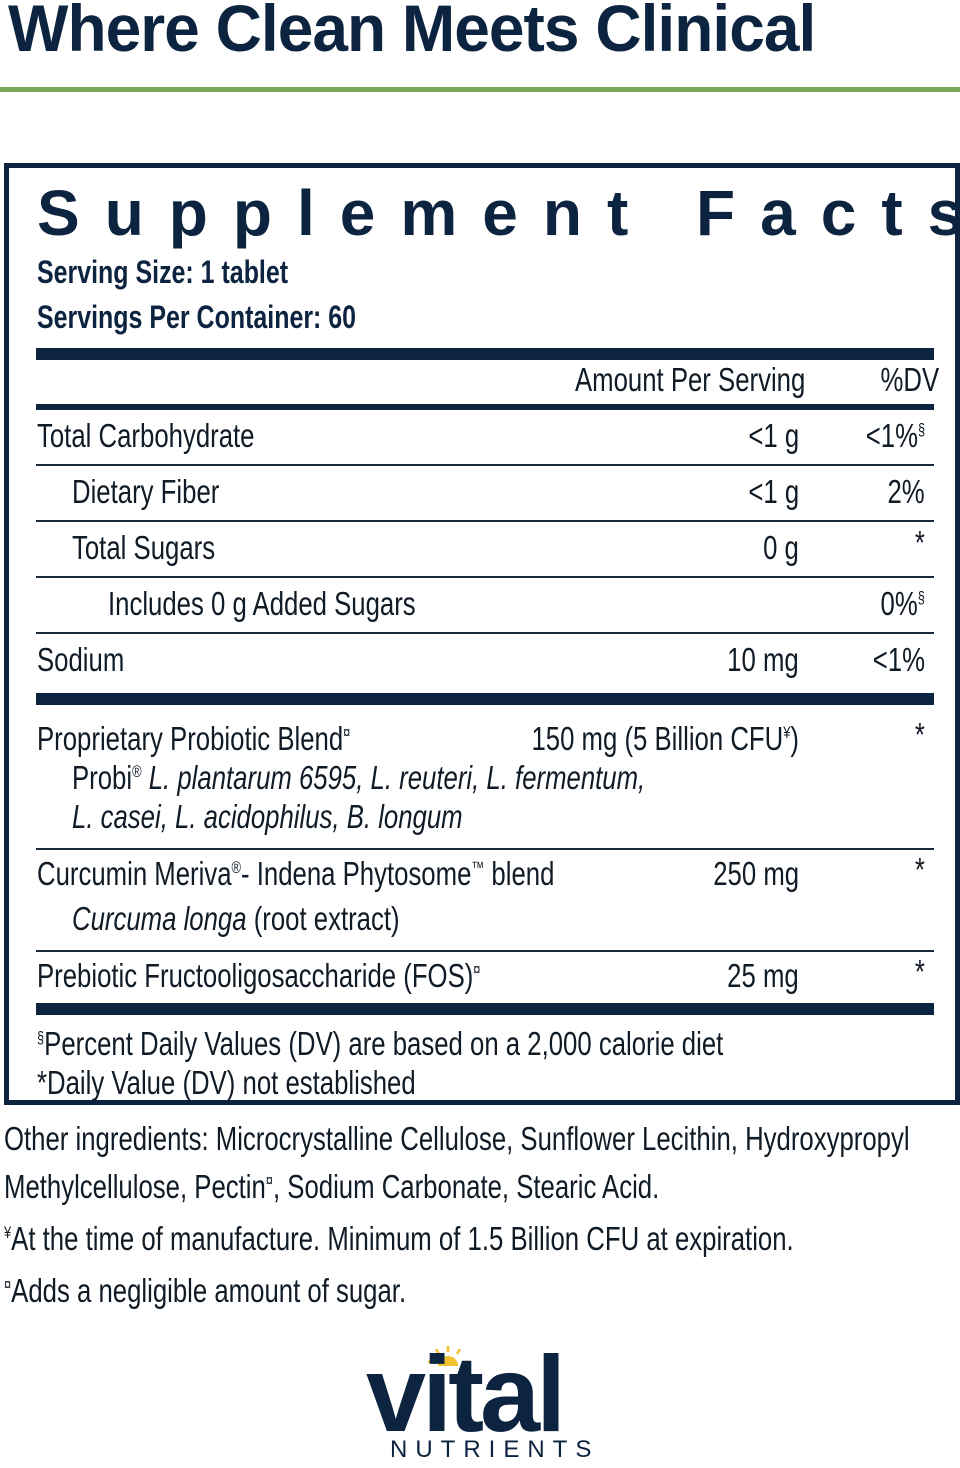 This screenshot has height=1468, width=960. Describe the element at coordinates (226, 1082) in the screenshot. I see `footnote-dv-not-established: *Daily Value (DV) not established` at that location.